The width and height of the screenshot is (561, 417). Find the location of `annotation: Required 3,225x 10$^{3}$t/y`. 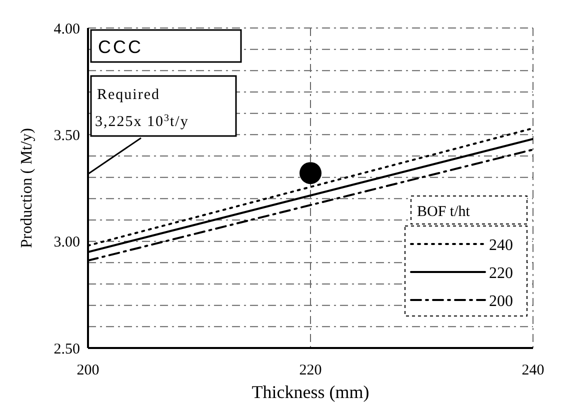

annotation: Required 3,225x 10$^{3}$t/y is located at coordinates (142, 108).